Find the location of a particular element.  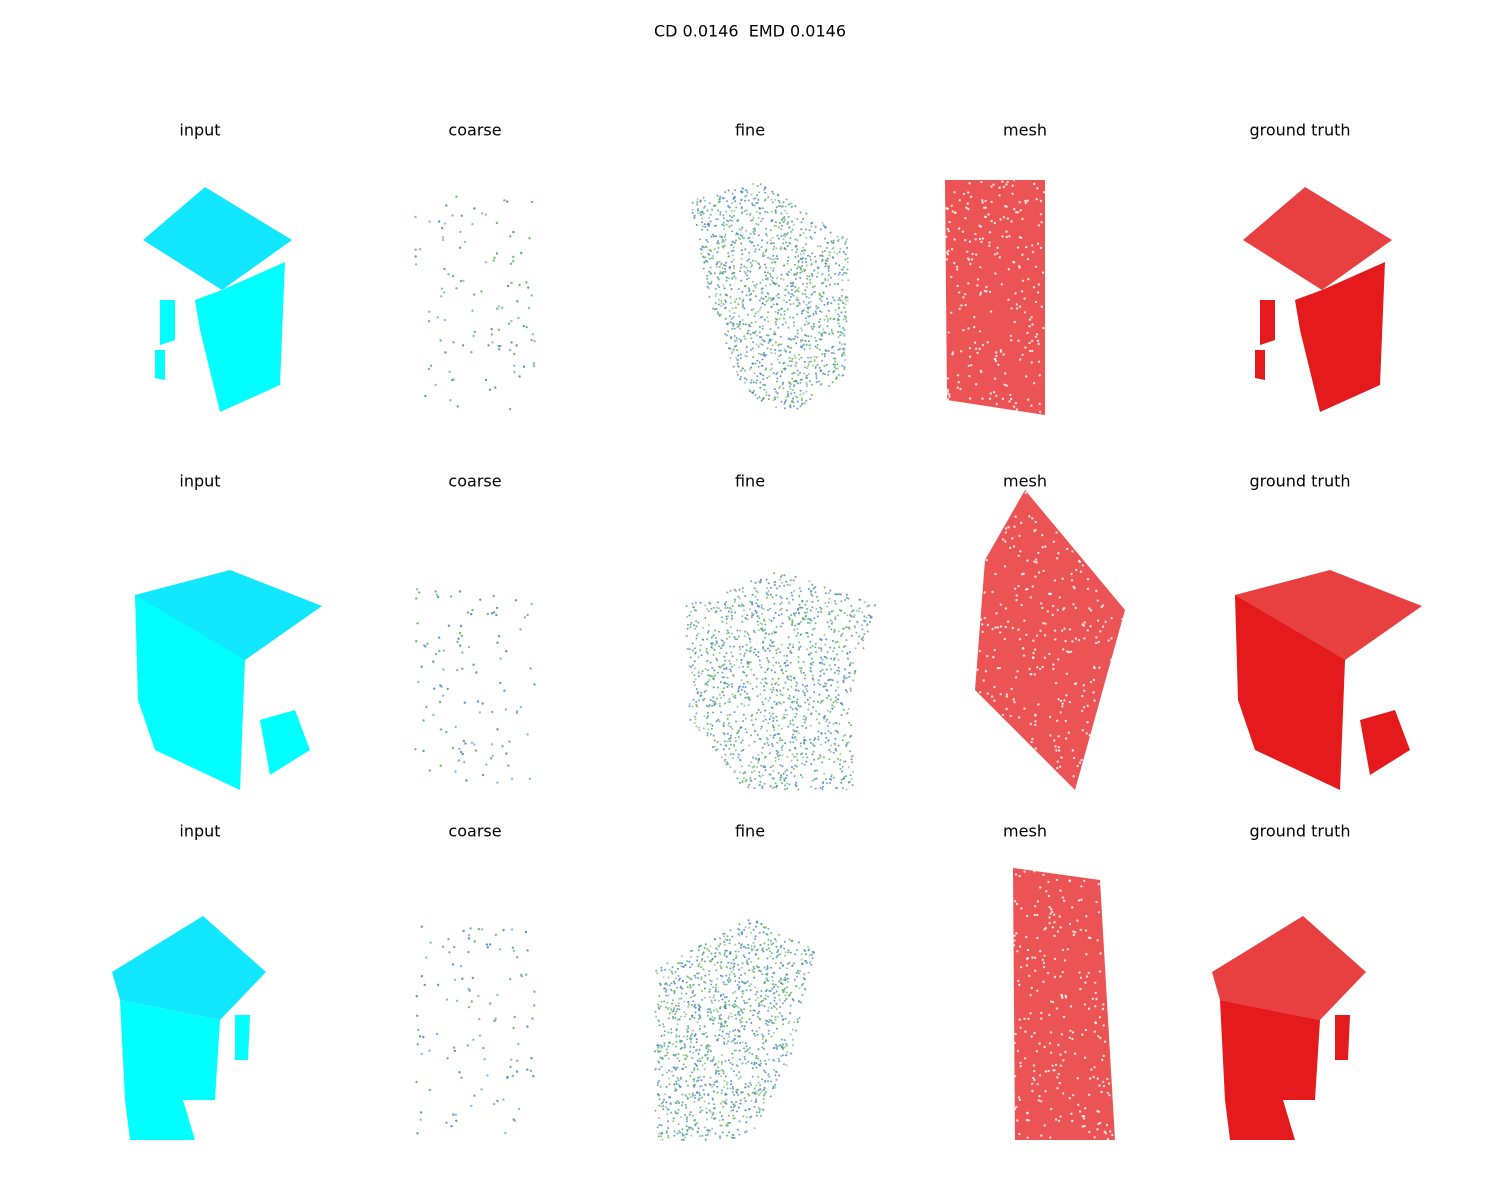

panel-title: ground truth is located at coordinates (1299, 130).